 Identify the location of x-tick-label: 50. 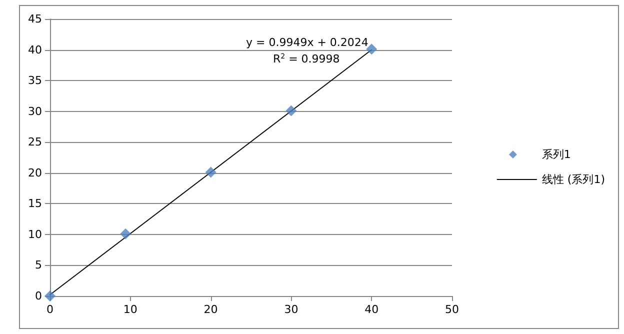
(452, 309).